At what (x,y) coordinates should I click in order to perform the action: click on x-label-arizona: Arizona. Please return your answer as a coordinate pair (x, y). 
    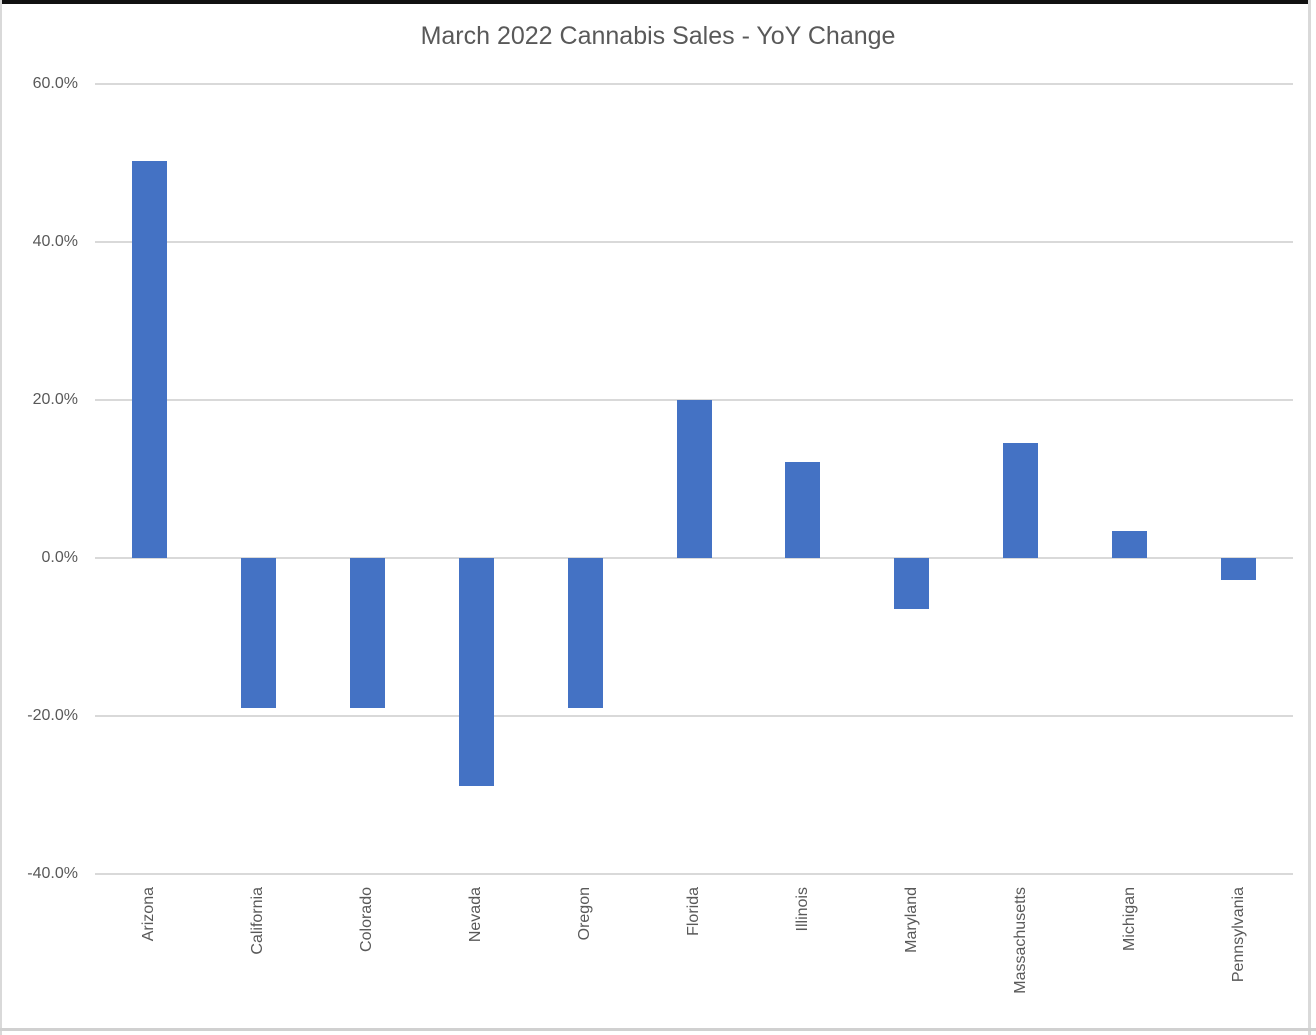
    Looking at the image, I should click on (149, 914).